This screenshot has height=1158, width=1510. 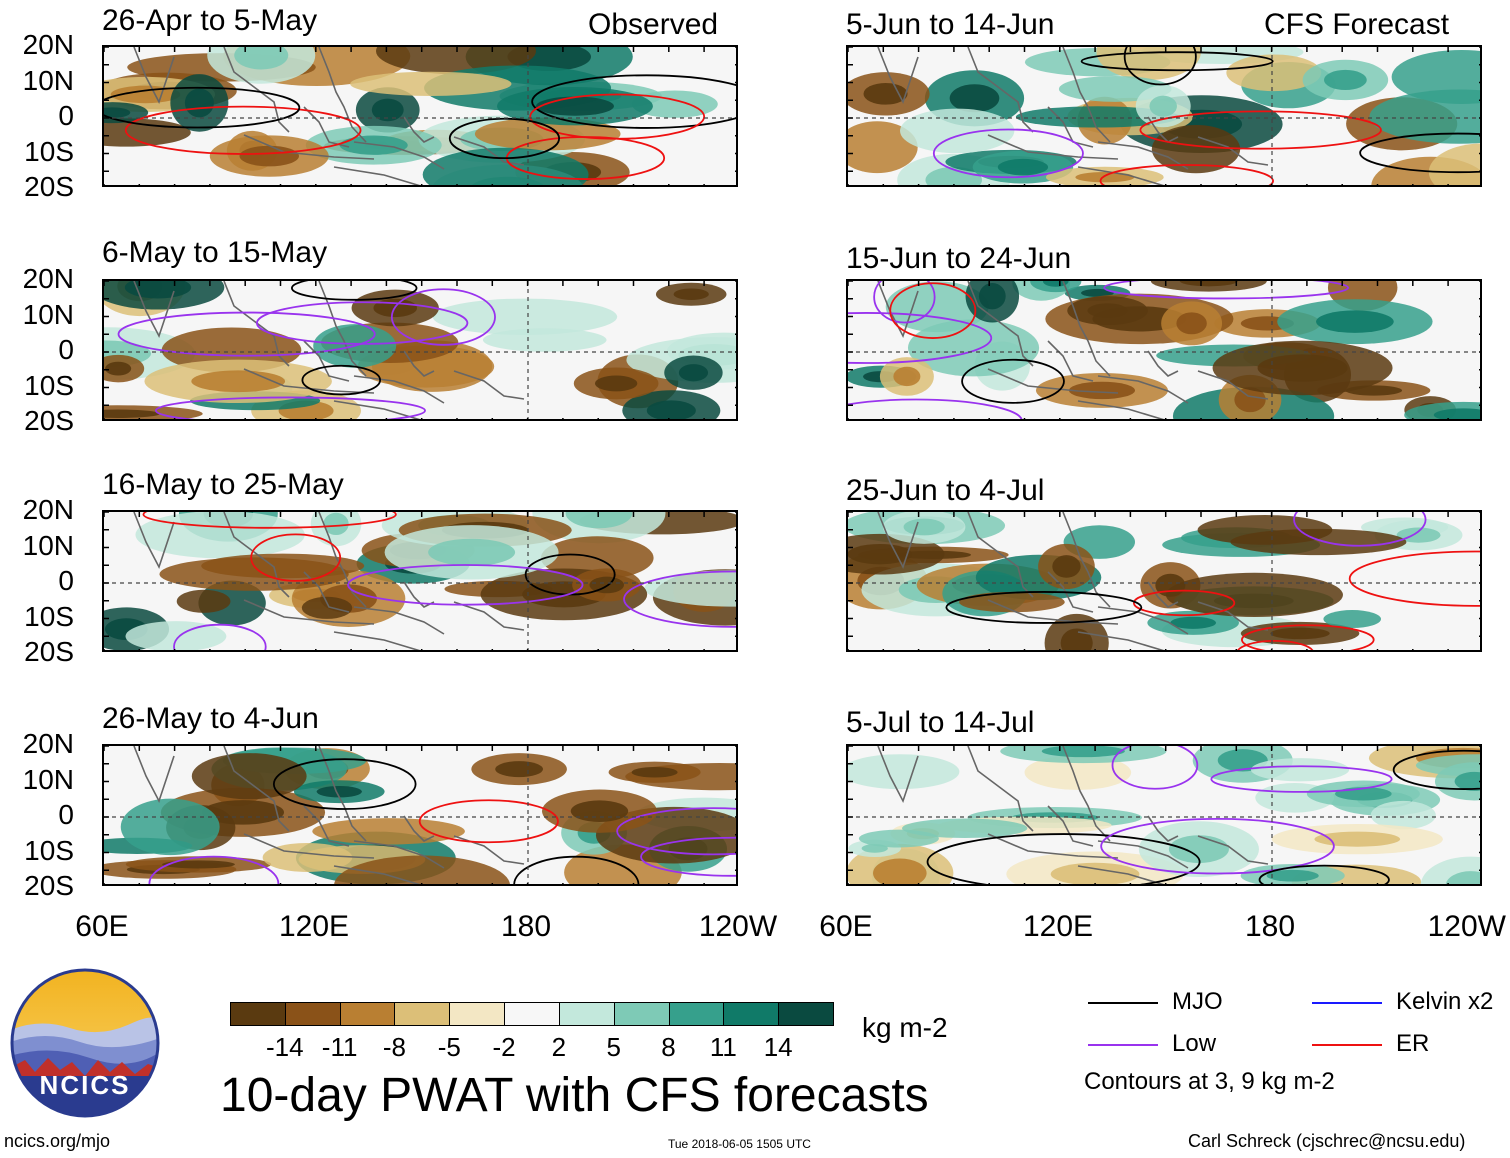 What do you see at coordinates (723, 1047) in the screenshot?
I see `colorbar-tick-label: 11` at bounding box center [723, 1047].